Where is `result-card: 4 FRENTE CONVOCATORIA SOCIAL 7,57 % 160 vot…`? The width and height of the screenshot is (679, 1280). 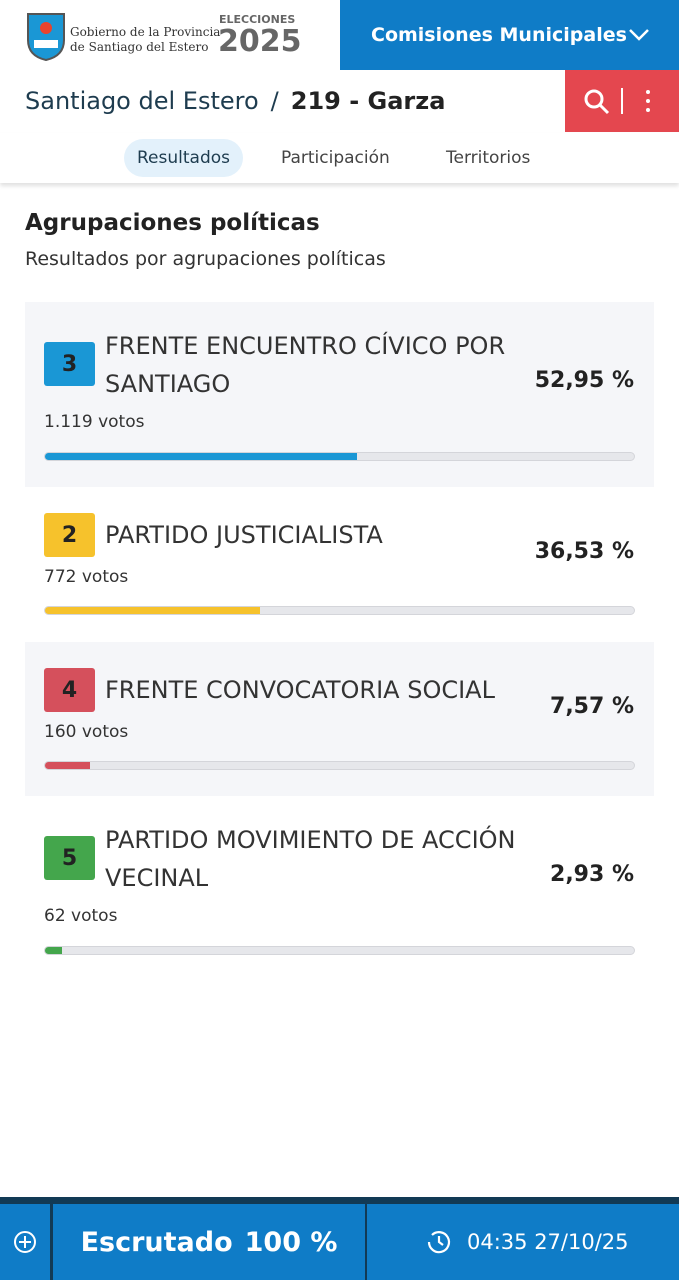 result-card: 4 FRENTE CONVOCATORIA SOCIAL 7,57 % 160 vot… is located at coordinates (339, 719).